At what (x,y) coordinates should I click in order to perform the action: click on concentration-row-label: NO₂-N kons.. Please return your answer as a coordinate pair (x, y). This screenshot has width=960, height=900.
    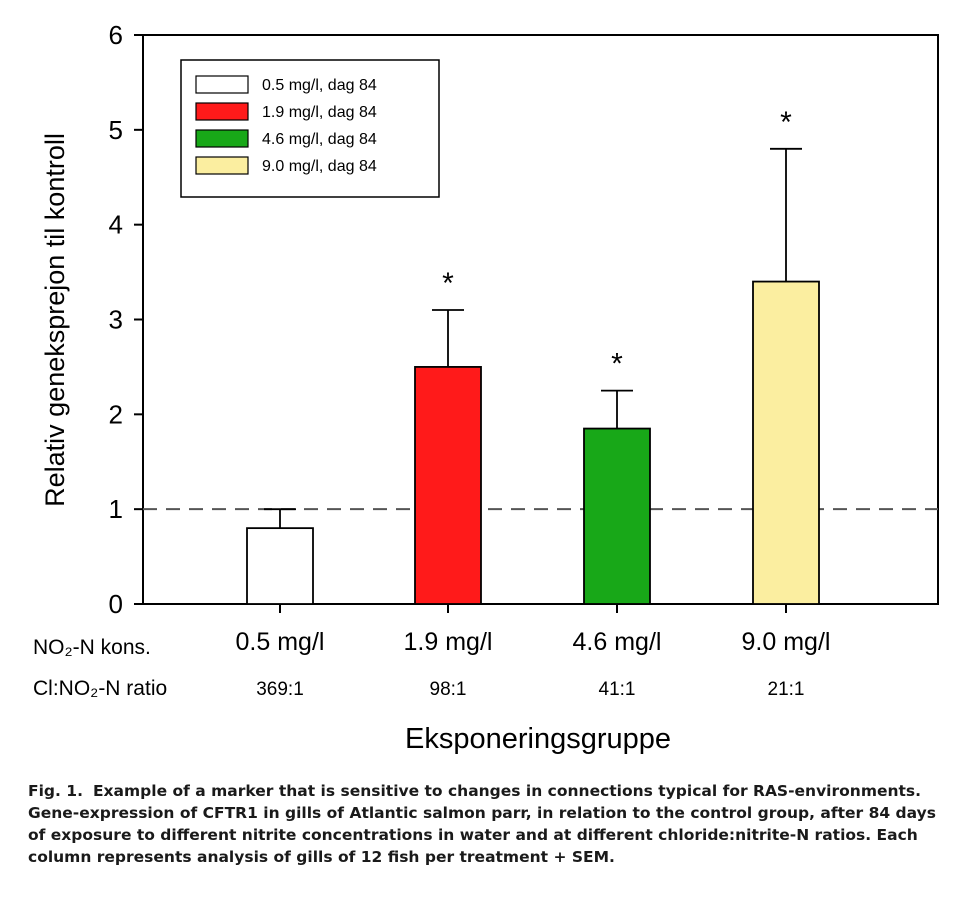
    Looking at the image, I should click on (92, 647).